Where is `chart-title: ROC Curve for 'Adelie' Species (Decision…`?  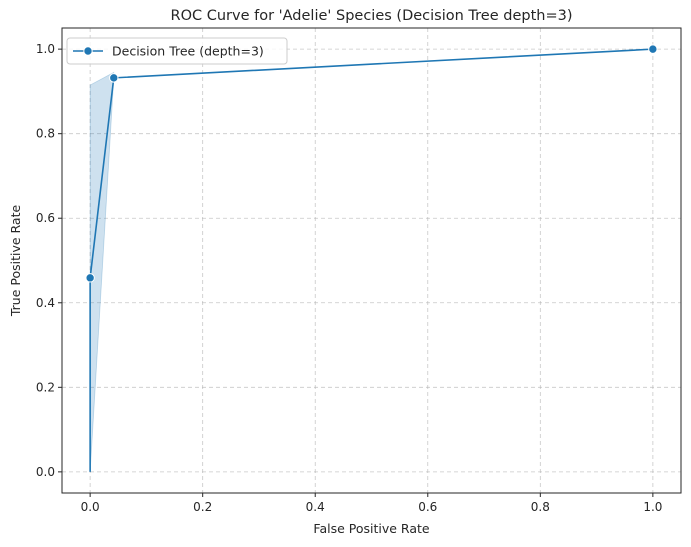 chart-title: ROC Curve for 'Adelie' Species (Decision… is located at coordinates (372, 16).